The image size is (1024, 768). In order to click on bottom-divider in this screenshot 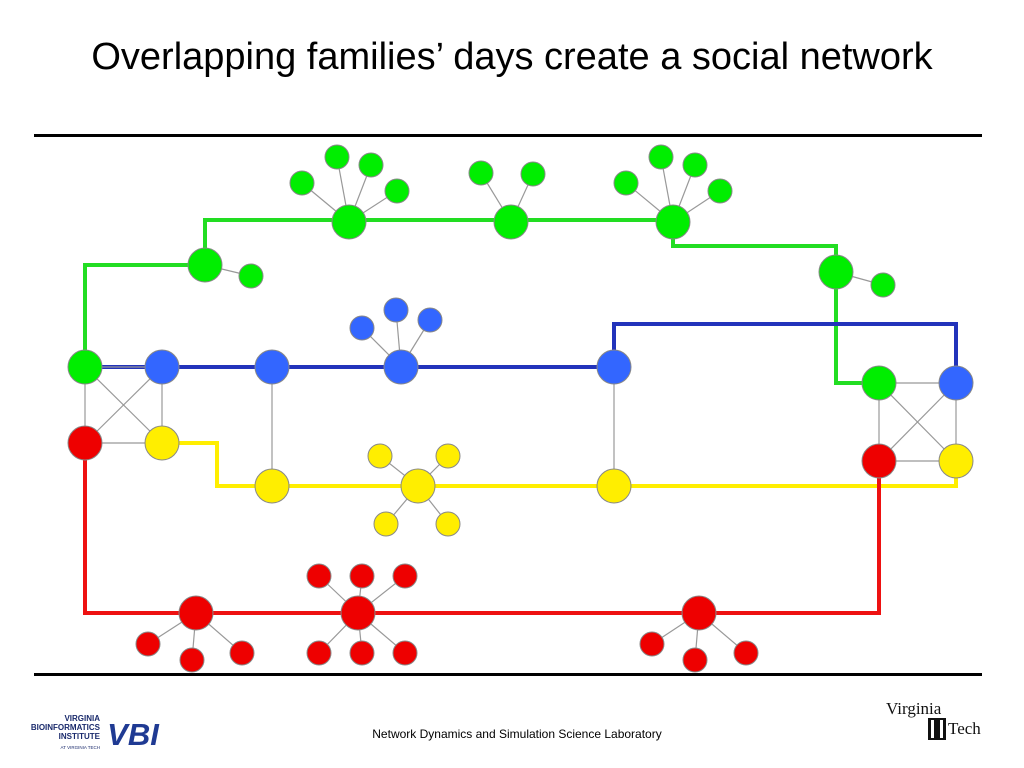, I will do `click(508, 674)`.